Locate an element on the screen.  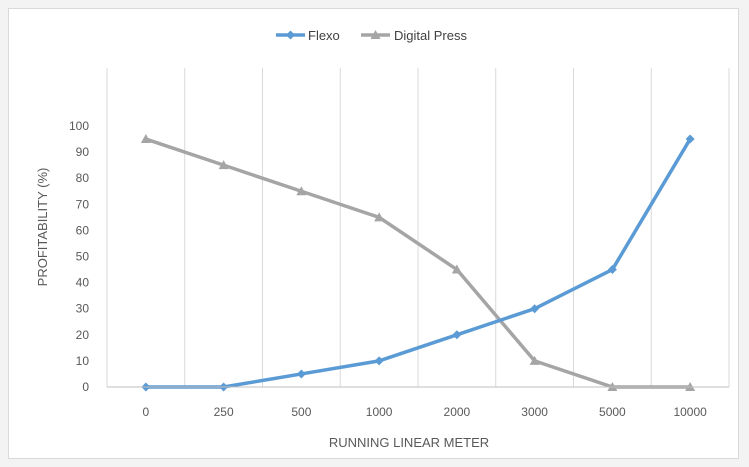
legend-item: Flexo is located at coordinates (308, 35).